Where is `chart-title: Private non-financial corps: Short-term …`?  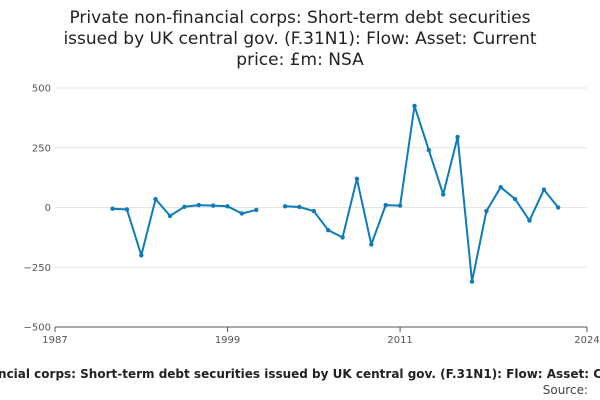
chart-title: Private non-financial corps: Short-term … is located at coordinates (300, 39).